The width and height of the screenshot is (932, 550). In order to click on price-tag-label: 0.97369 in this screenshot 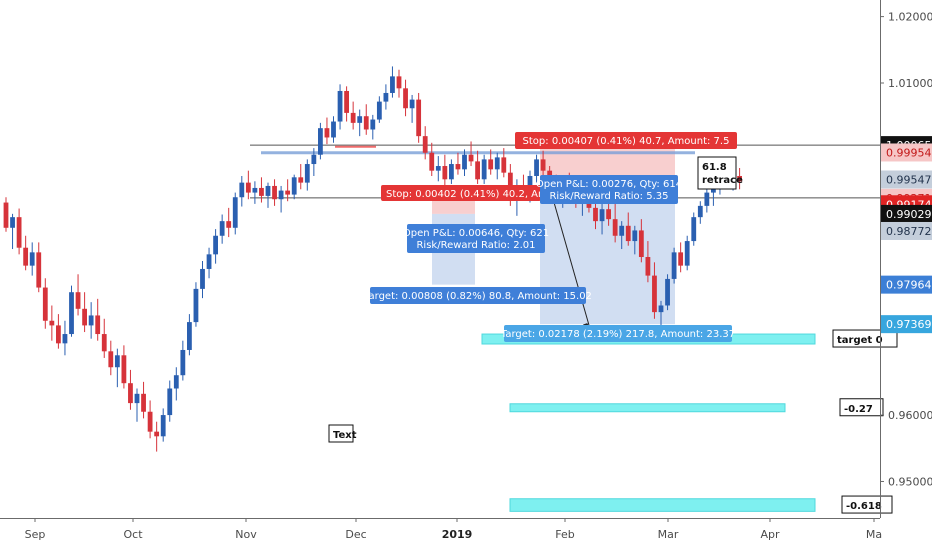, I will do `click(909, 324)`.